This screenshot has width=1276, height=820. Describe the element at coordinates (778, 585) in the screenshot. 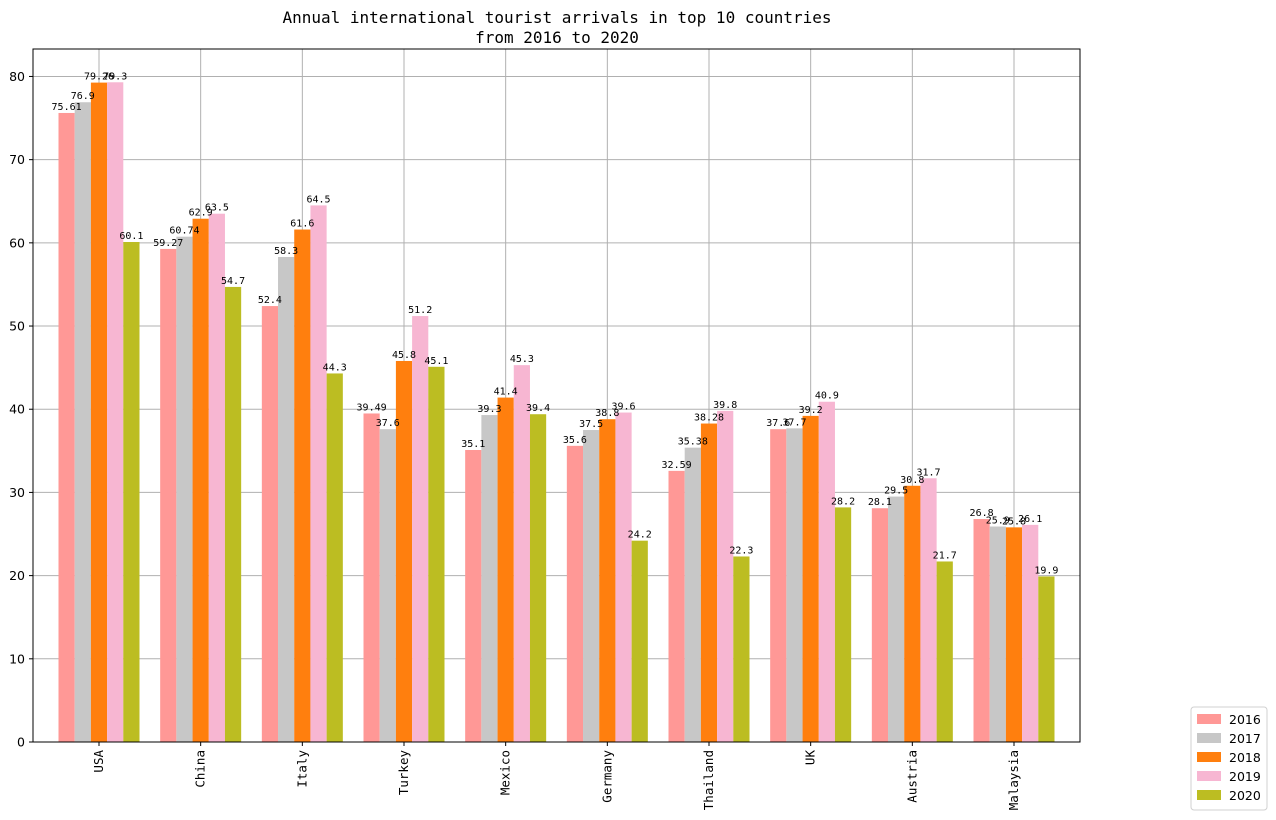

I see `bar-uk-2016` at that location.